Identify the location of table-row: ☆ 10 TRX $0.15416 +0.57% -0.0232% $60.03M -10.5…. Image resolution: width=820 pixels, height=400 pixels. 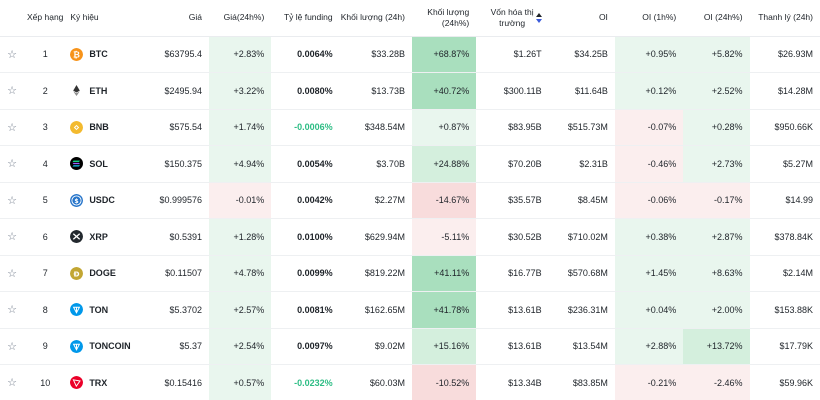
(410, 382).